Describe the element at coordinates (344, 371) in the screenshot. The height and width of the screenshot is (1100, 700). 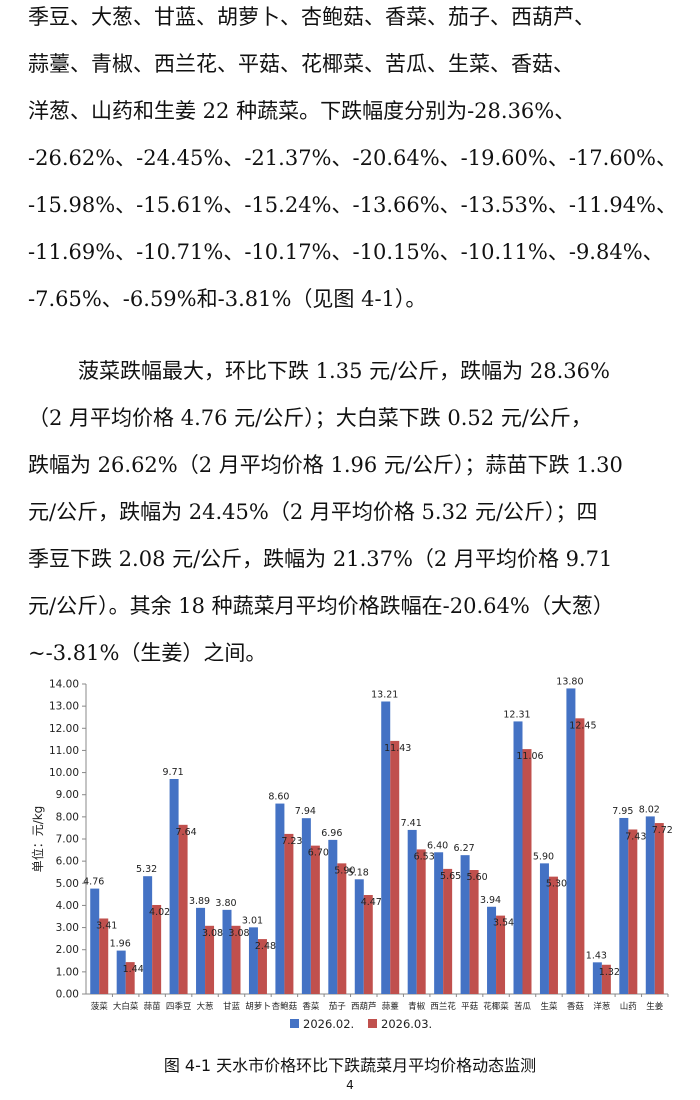
I see `text-line: 菠菜跌幅最大，环比下跌 1.35 元/公斤，跌幅为 28.36%` at that location.